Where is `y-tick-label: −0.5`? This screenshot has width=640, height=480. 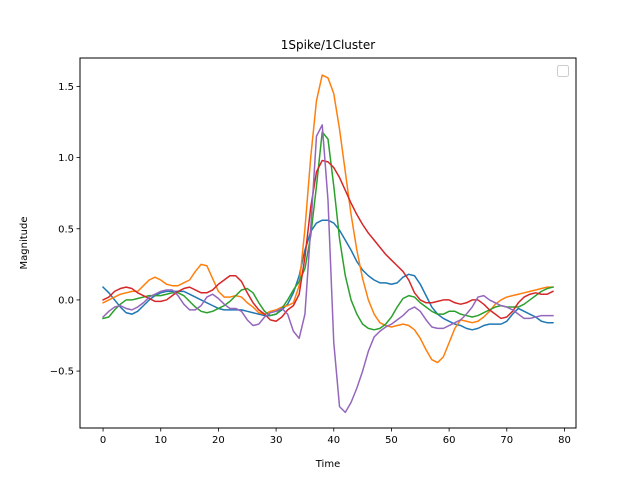 y-tick-label: −0.5 is located at coordinates (62, 372).